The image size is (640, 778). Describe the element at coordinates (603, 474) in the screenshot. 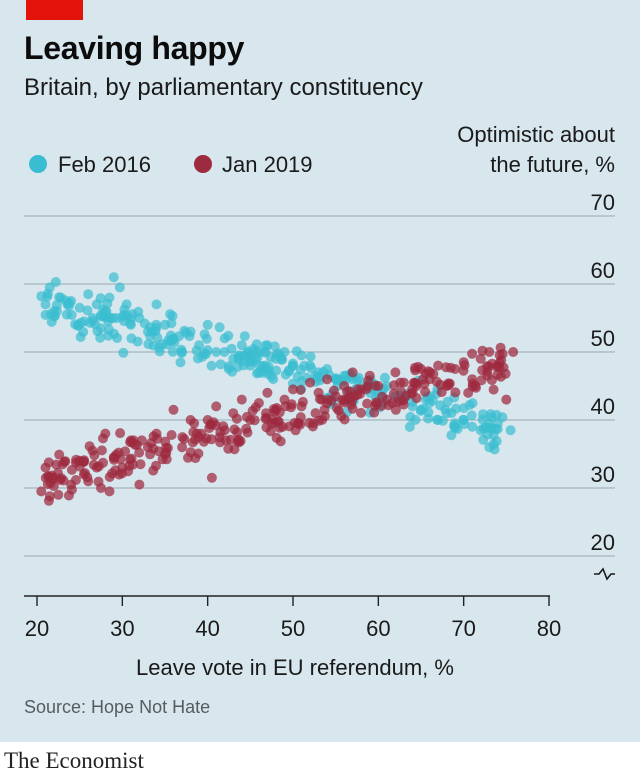

I see `y-tick-30: 30` at that location.